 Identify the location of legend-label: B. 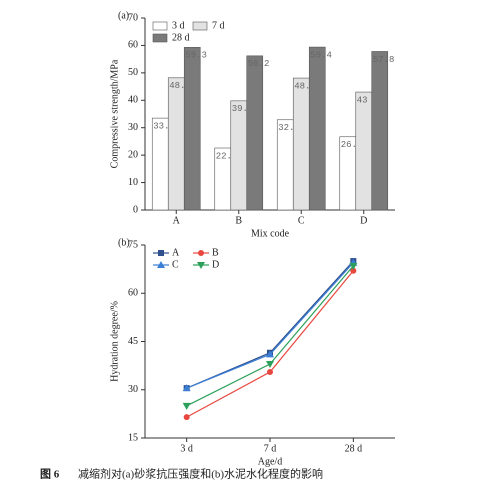
(215, 252).